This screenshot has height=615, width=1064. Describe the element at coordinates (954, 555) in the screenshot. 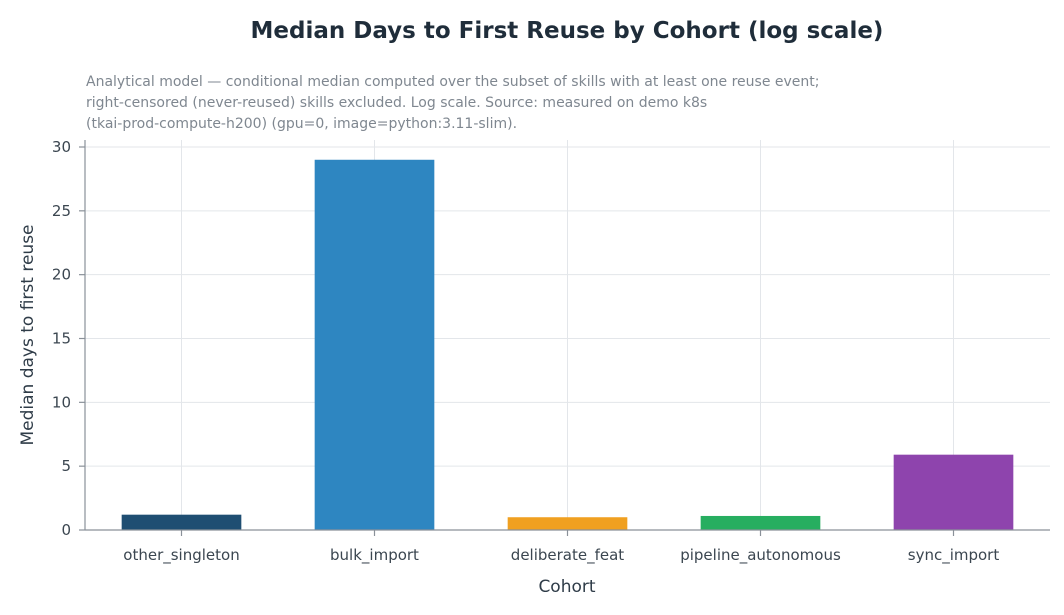

I see `x-tick-label: sync_import` at that location.